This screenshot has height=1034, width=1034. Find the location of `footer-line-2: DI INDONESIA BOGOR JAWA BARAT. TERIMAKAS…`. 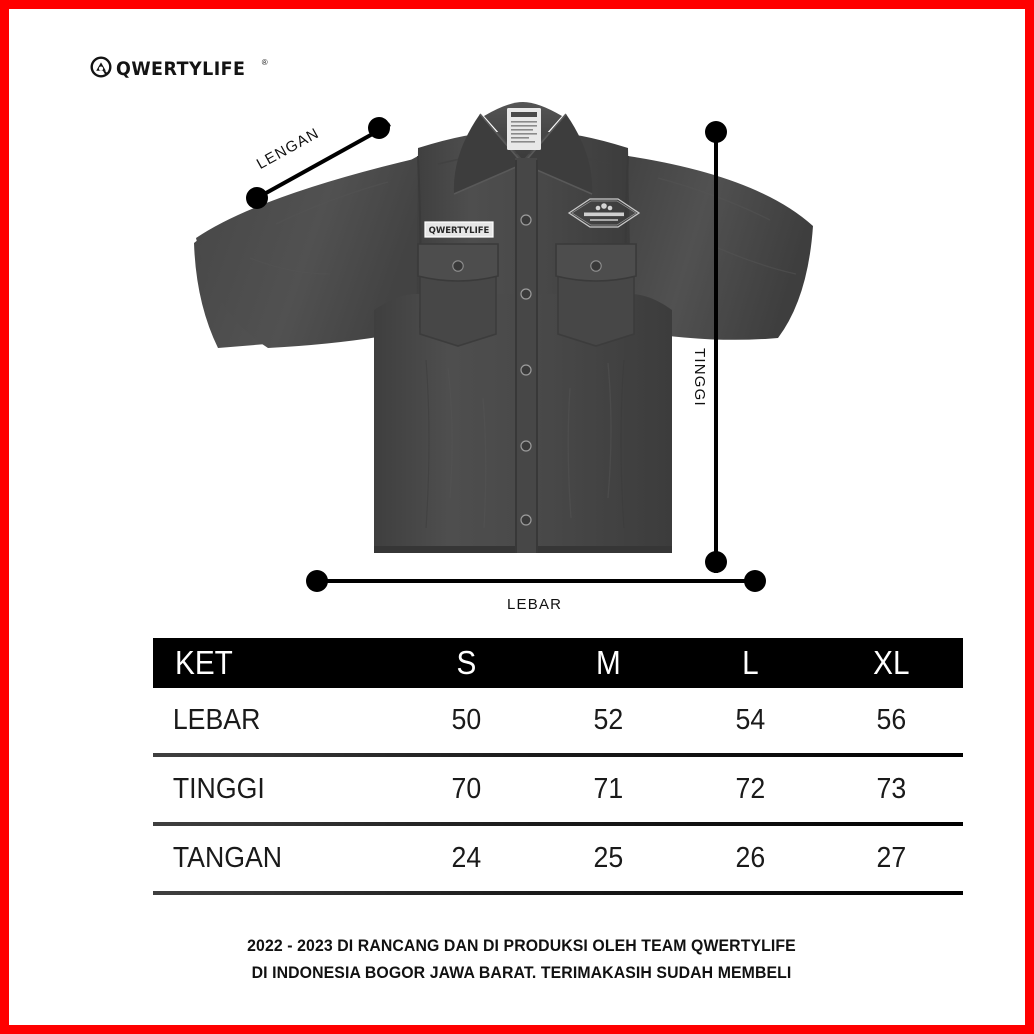

footer-line-2: DI INDONESIA BOGOR JAWA BARAT. TERIMAKAS… is located at coordinates (521, 973).